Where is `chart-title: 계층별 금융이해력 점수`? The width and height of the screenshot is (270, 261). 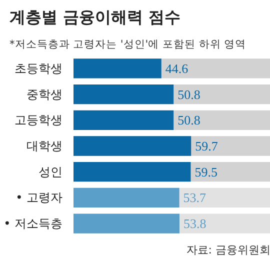 chart-title: 계층별 금융이해력 점수 is located at coordinates (95, 17).